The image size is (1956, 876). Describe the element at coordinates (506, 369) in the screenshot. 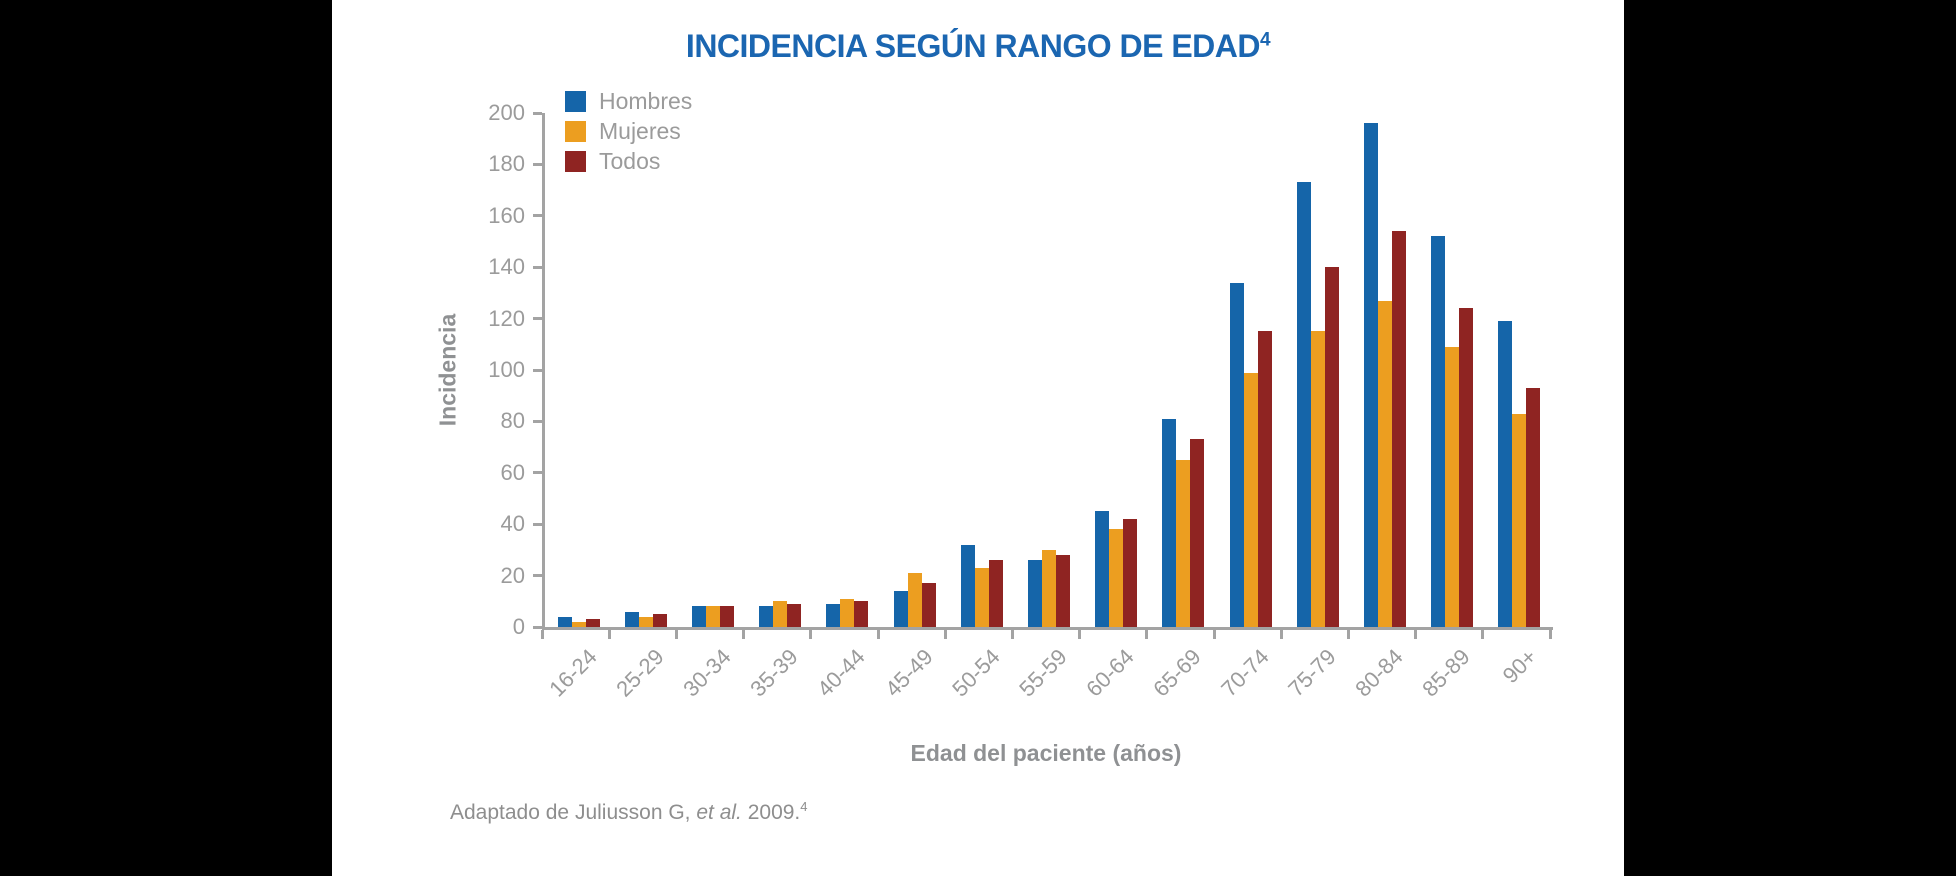

I see `y-tick-label: 100` at that location.